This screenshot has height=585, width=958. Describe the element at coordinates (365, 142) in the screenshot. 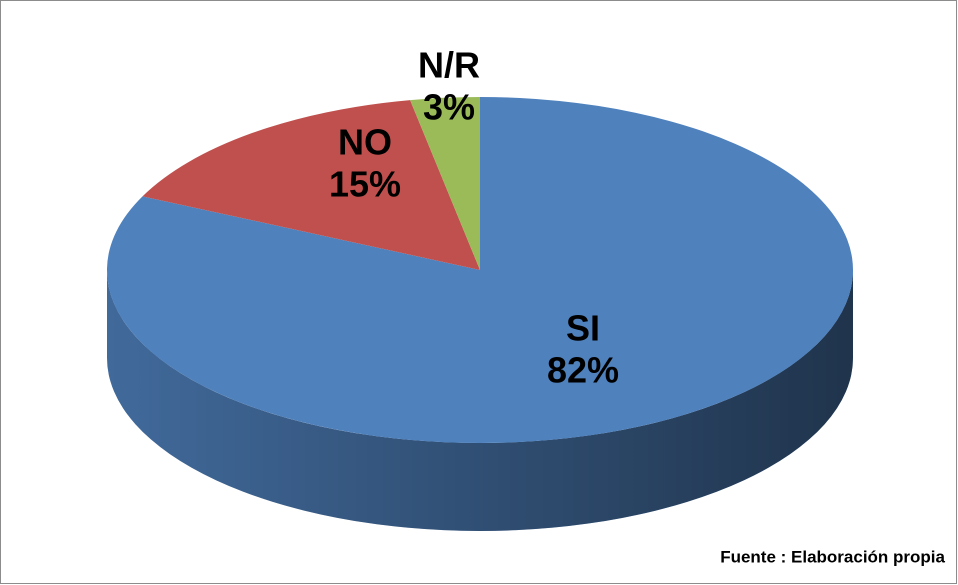

I see `slice-category: NO` at that location.